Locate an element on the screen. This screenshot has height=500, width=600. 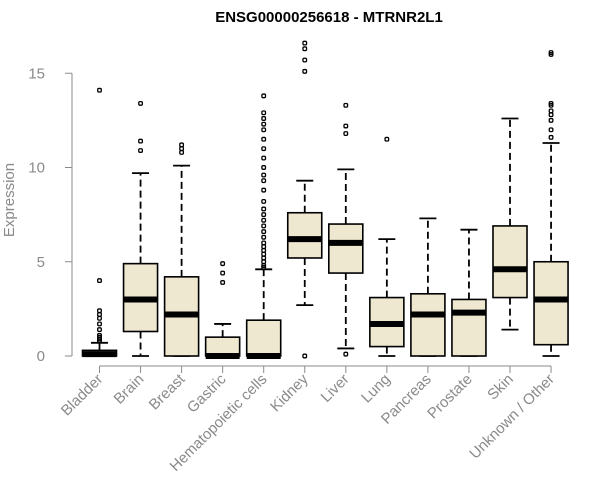
y-tick-label: 5 is located at coordinates (41, 262).